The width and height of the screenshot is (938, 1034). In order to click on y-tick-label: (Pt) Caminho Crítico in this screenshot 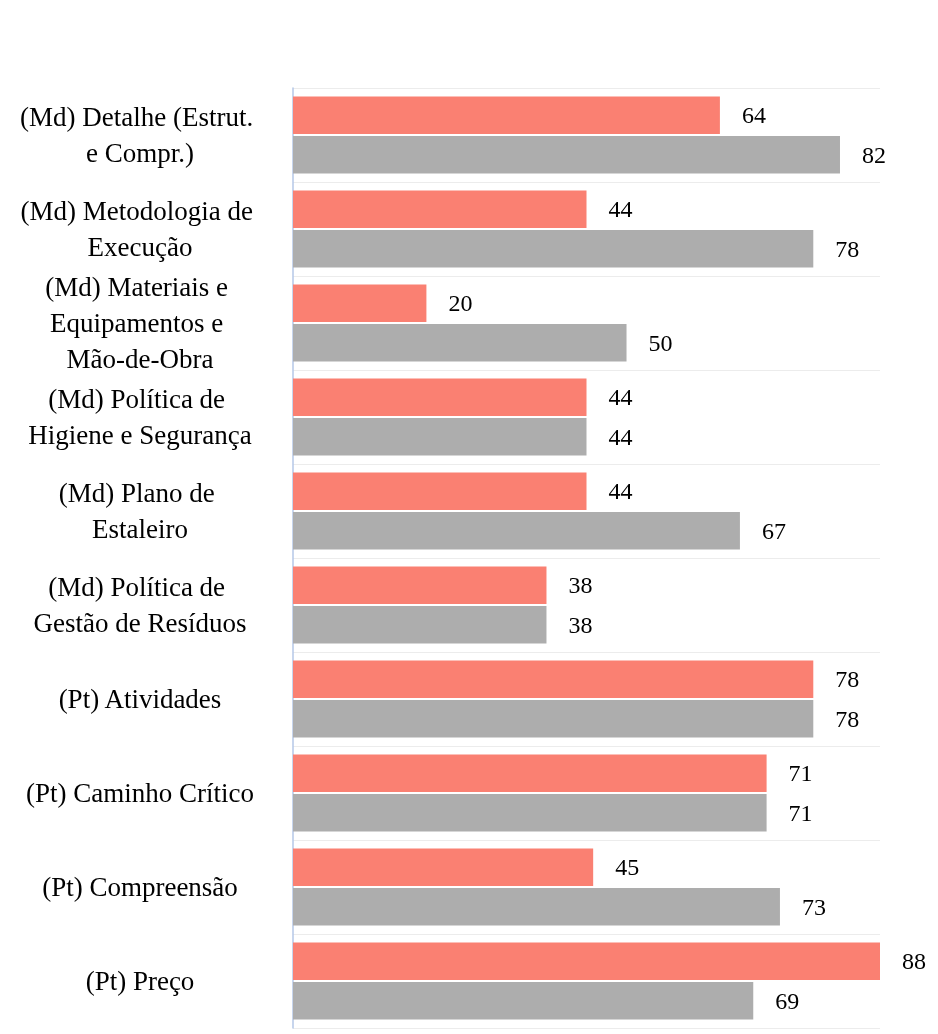, I will do `click(140, 793)`.